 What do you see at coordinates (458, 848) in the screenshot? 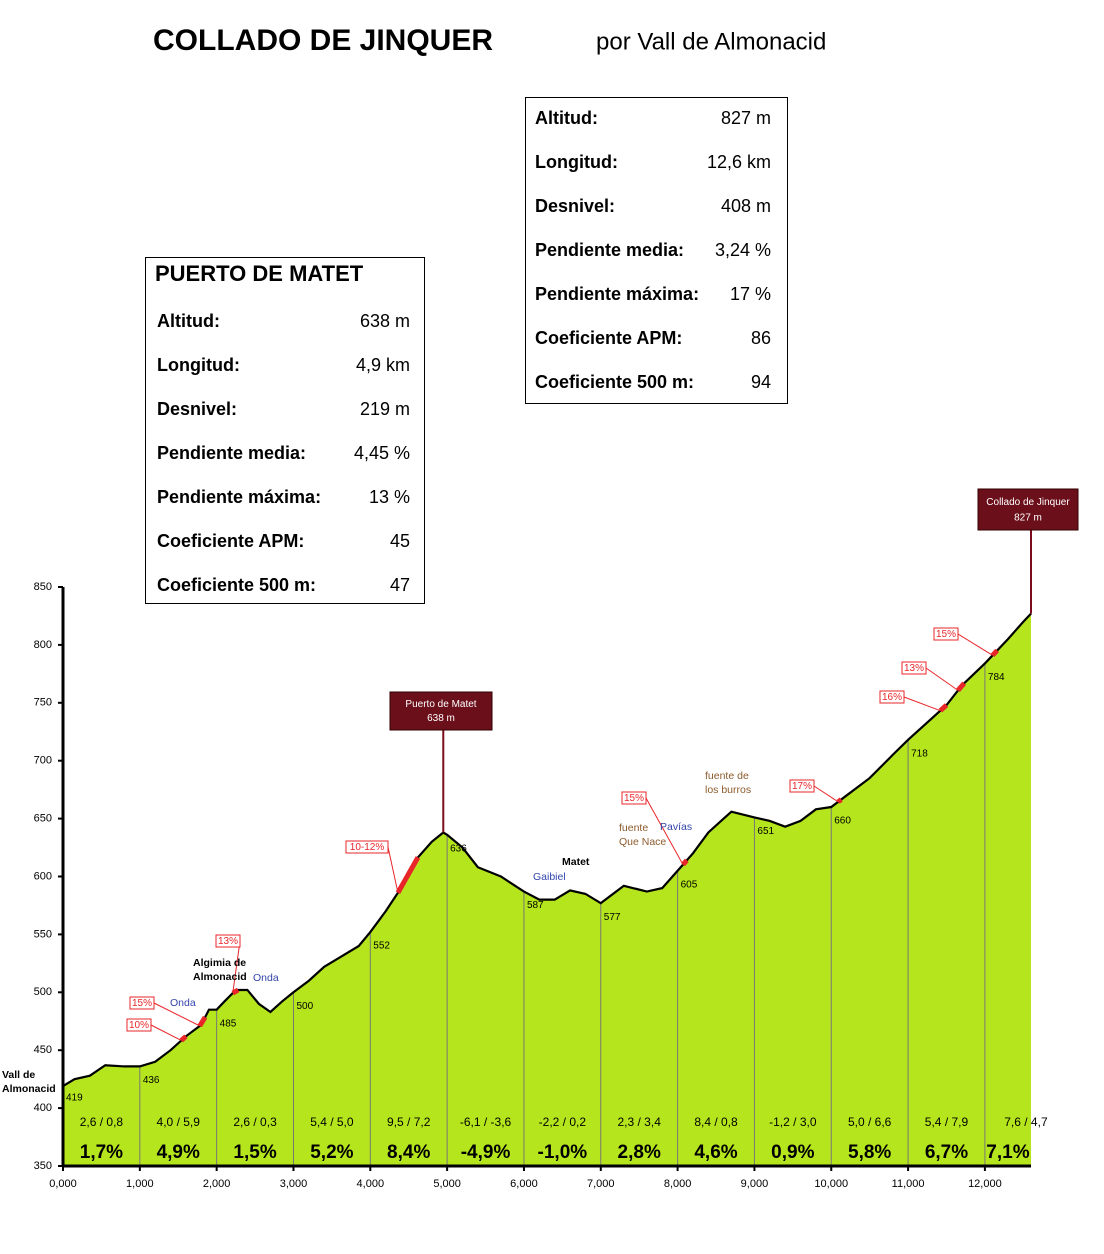
I see `altitude-label: 636` at bounding box center [458, 848].